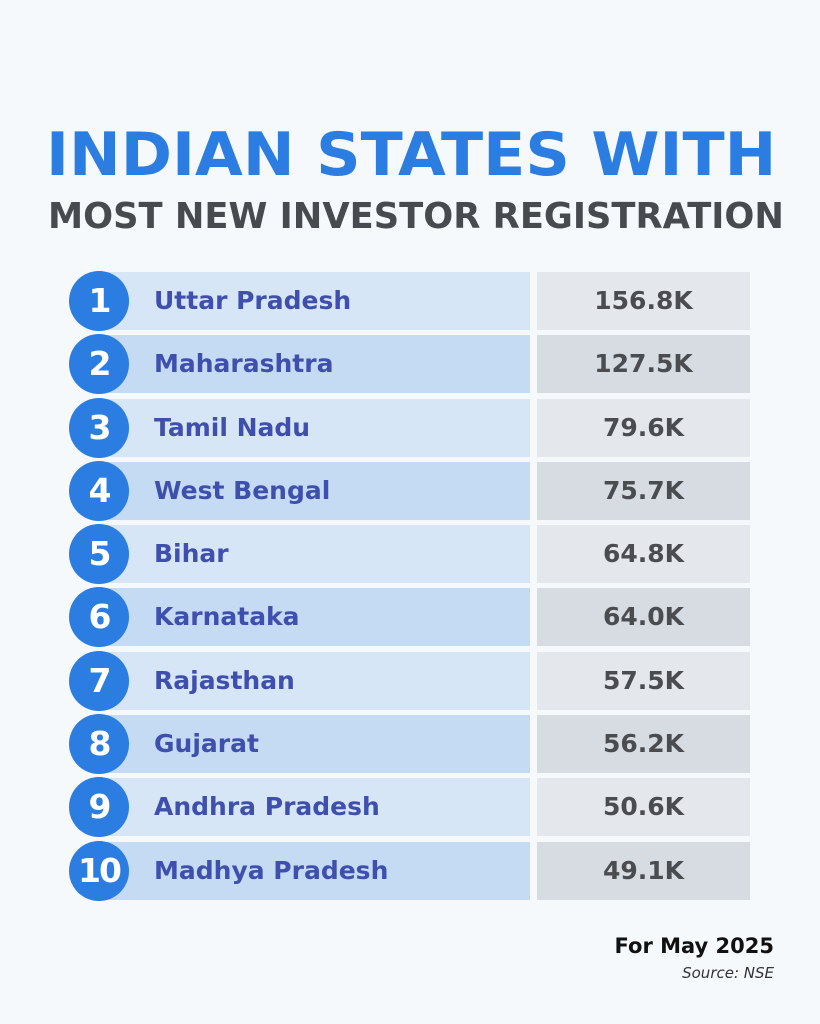 The image size is (820, 1024). What do you see at coordinates (643, 427) in the screenshot?
I see `value-cell: 79.6K` at bounding box center [643, 427].